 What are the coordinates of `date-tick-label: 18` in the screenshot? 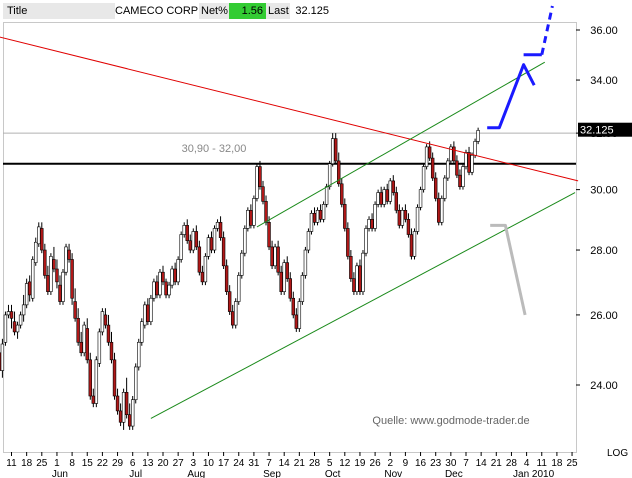 It's located at (557, 463).